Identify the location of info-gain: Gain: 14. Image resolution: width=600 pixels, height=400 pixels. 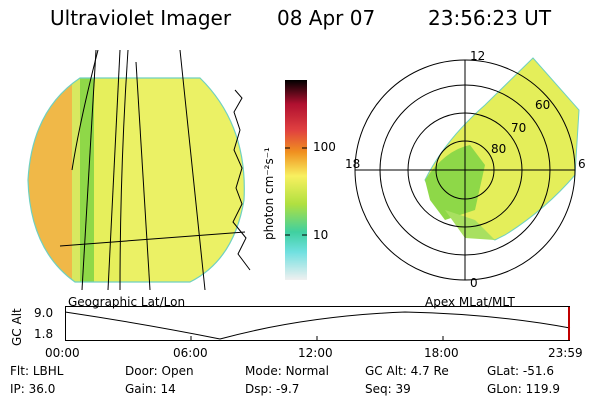
(150, 389).